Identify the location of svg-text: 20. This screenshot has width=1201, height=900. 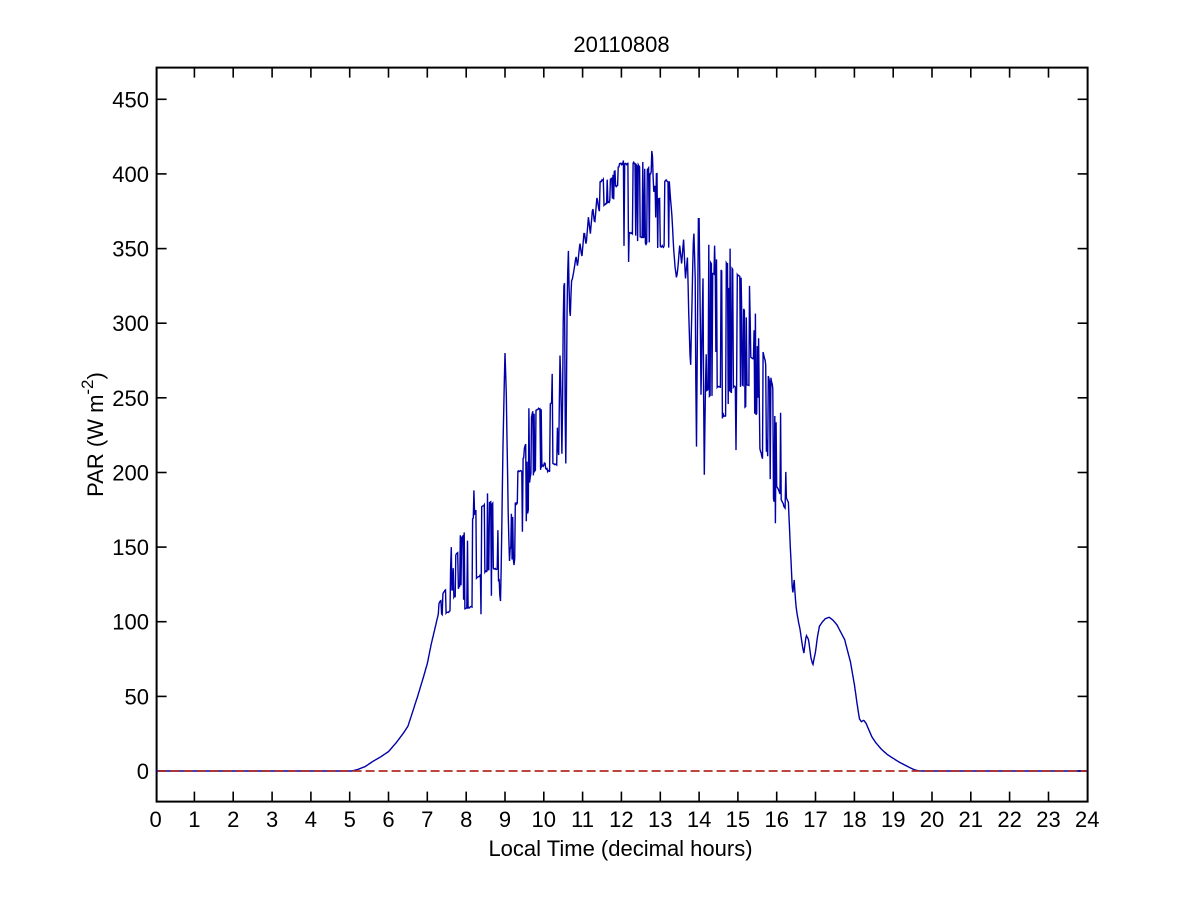
(932, 819).